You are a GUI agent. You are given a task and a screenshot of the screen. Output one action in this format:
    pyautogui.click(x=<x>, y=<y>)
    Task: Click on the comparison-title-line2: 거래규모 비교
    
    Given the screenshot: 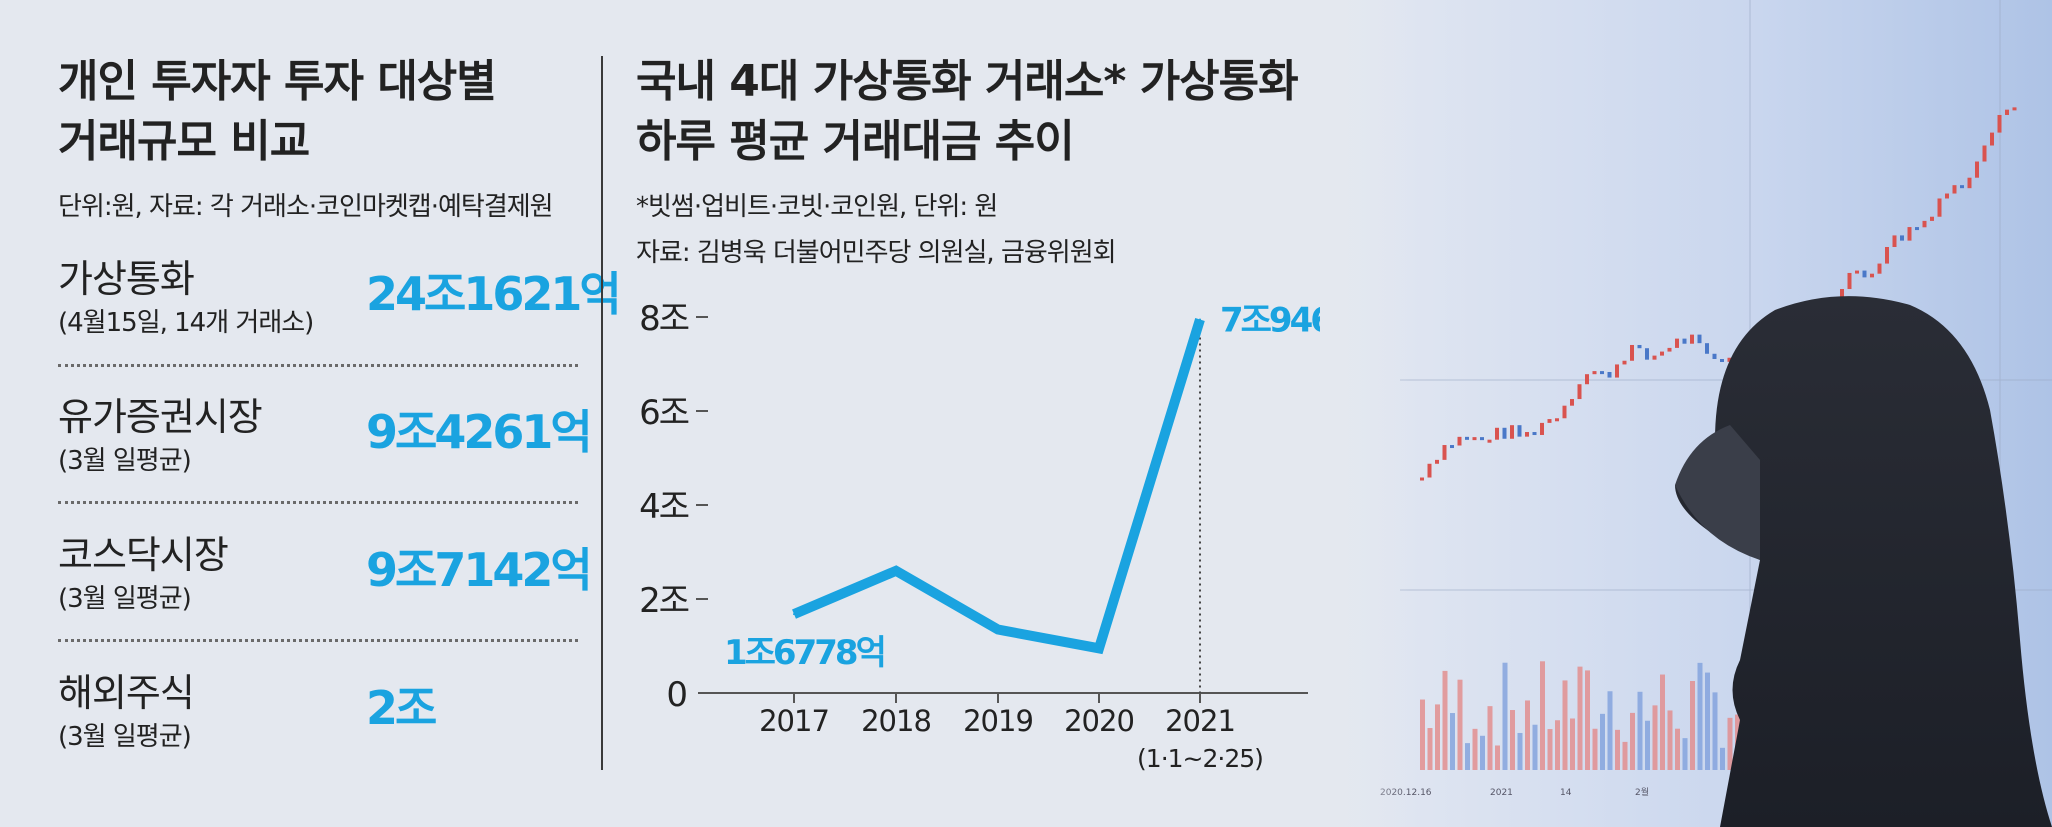 What is the action you would take?
    pyautogui.click(x=184, y=141)
    